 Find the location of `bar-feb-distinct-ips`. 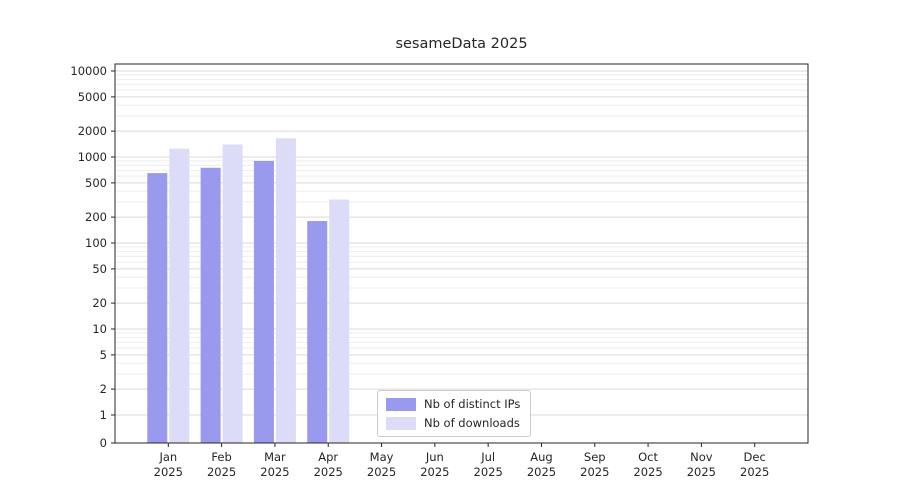

bar-feb-distinct-ips is located at coordinates (210, 305).